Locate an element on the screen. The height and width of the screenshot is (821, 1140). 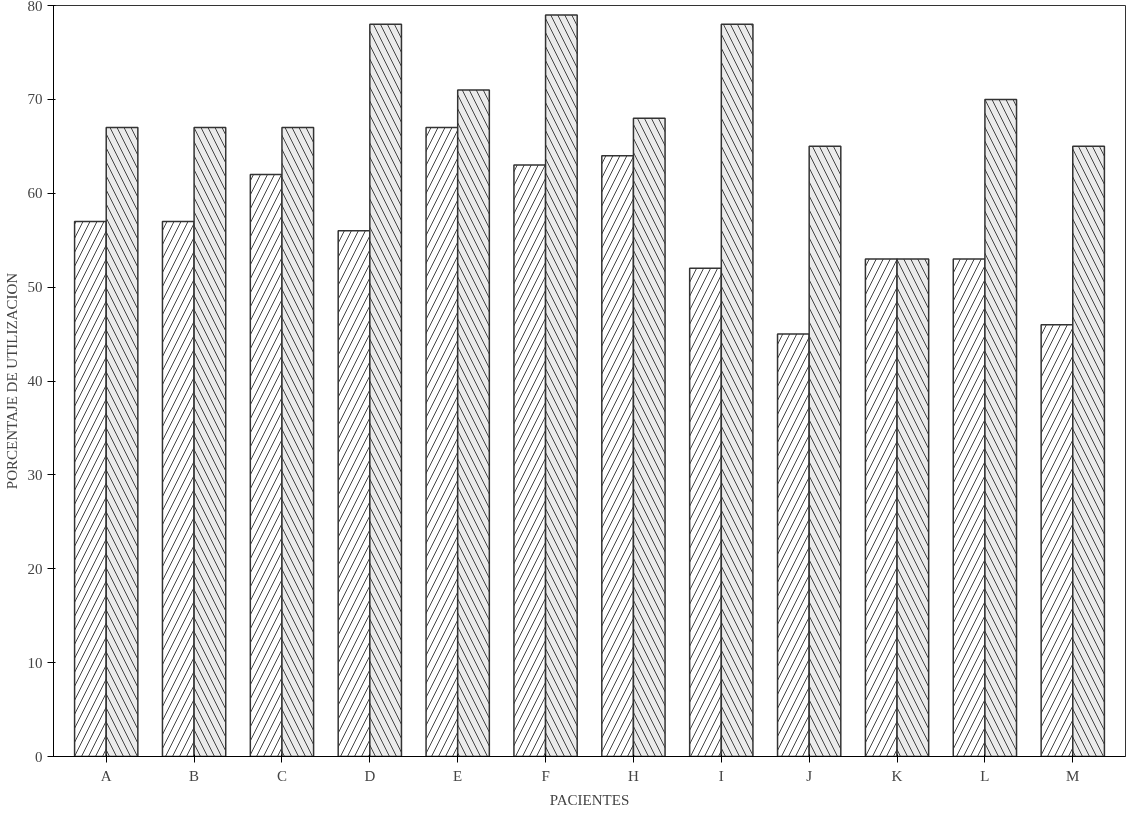
y-tick-label: 70 is located at coordinates (35, 99).